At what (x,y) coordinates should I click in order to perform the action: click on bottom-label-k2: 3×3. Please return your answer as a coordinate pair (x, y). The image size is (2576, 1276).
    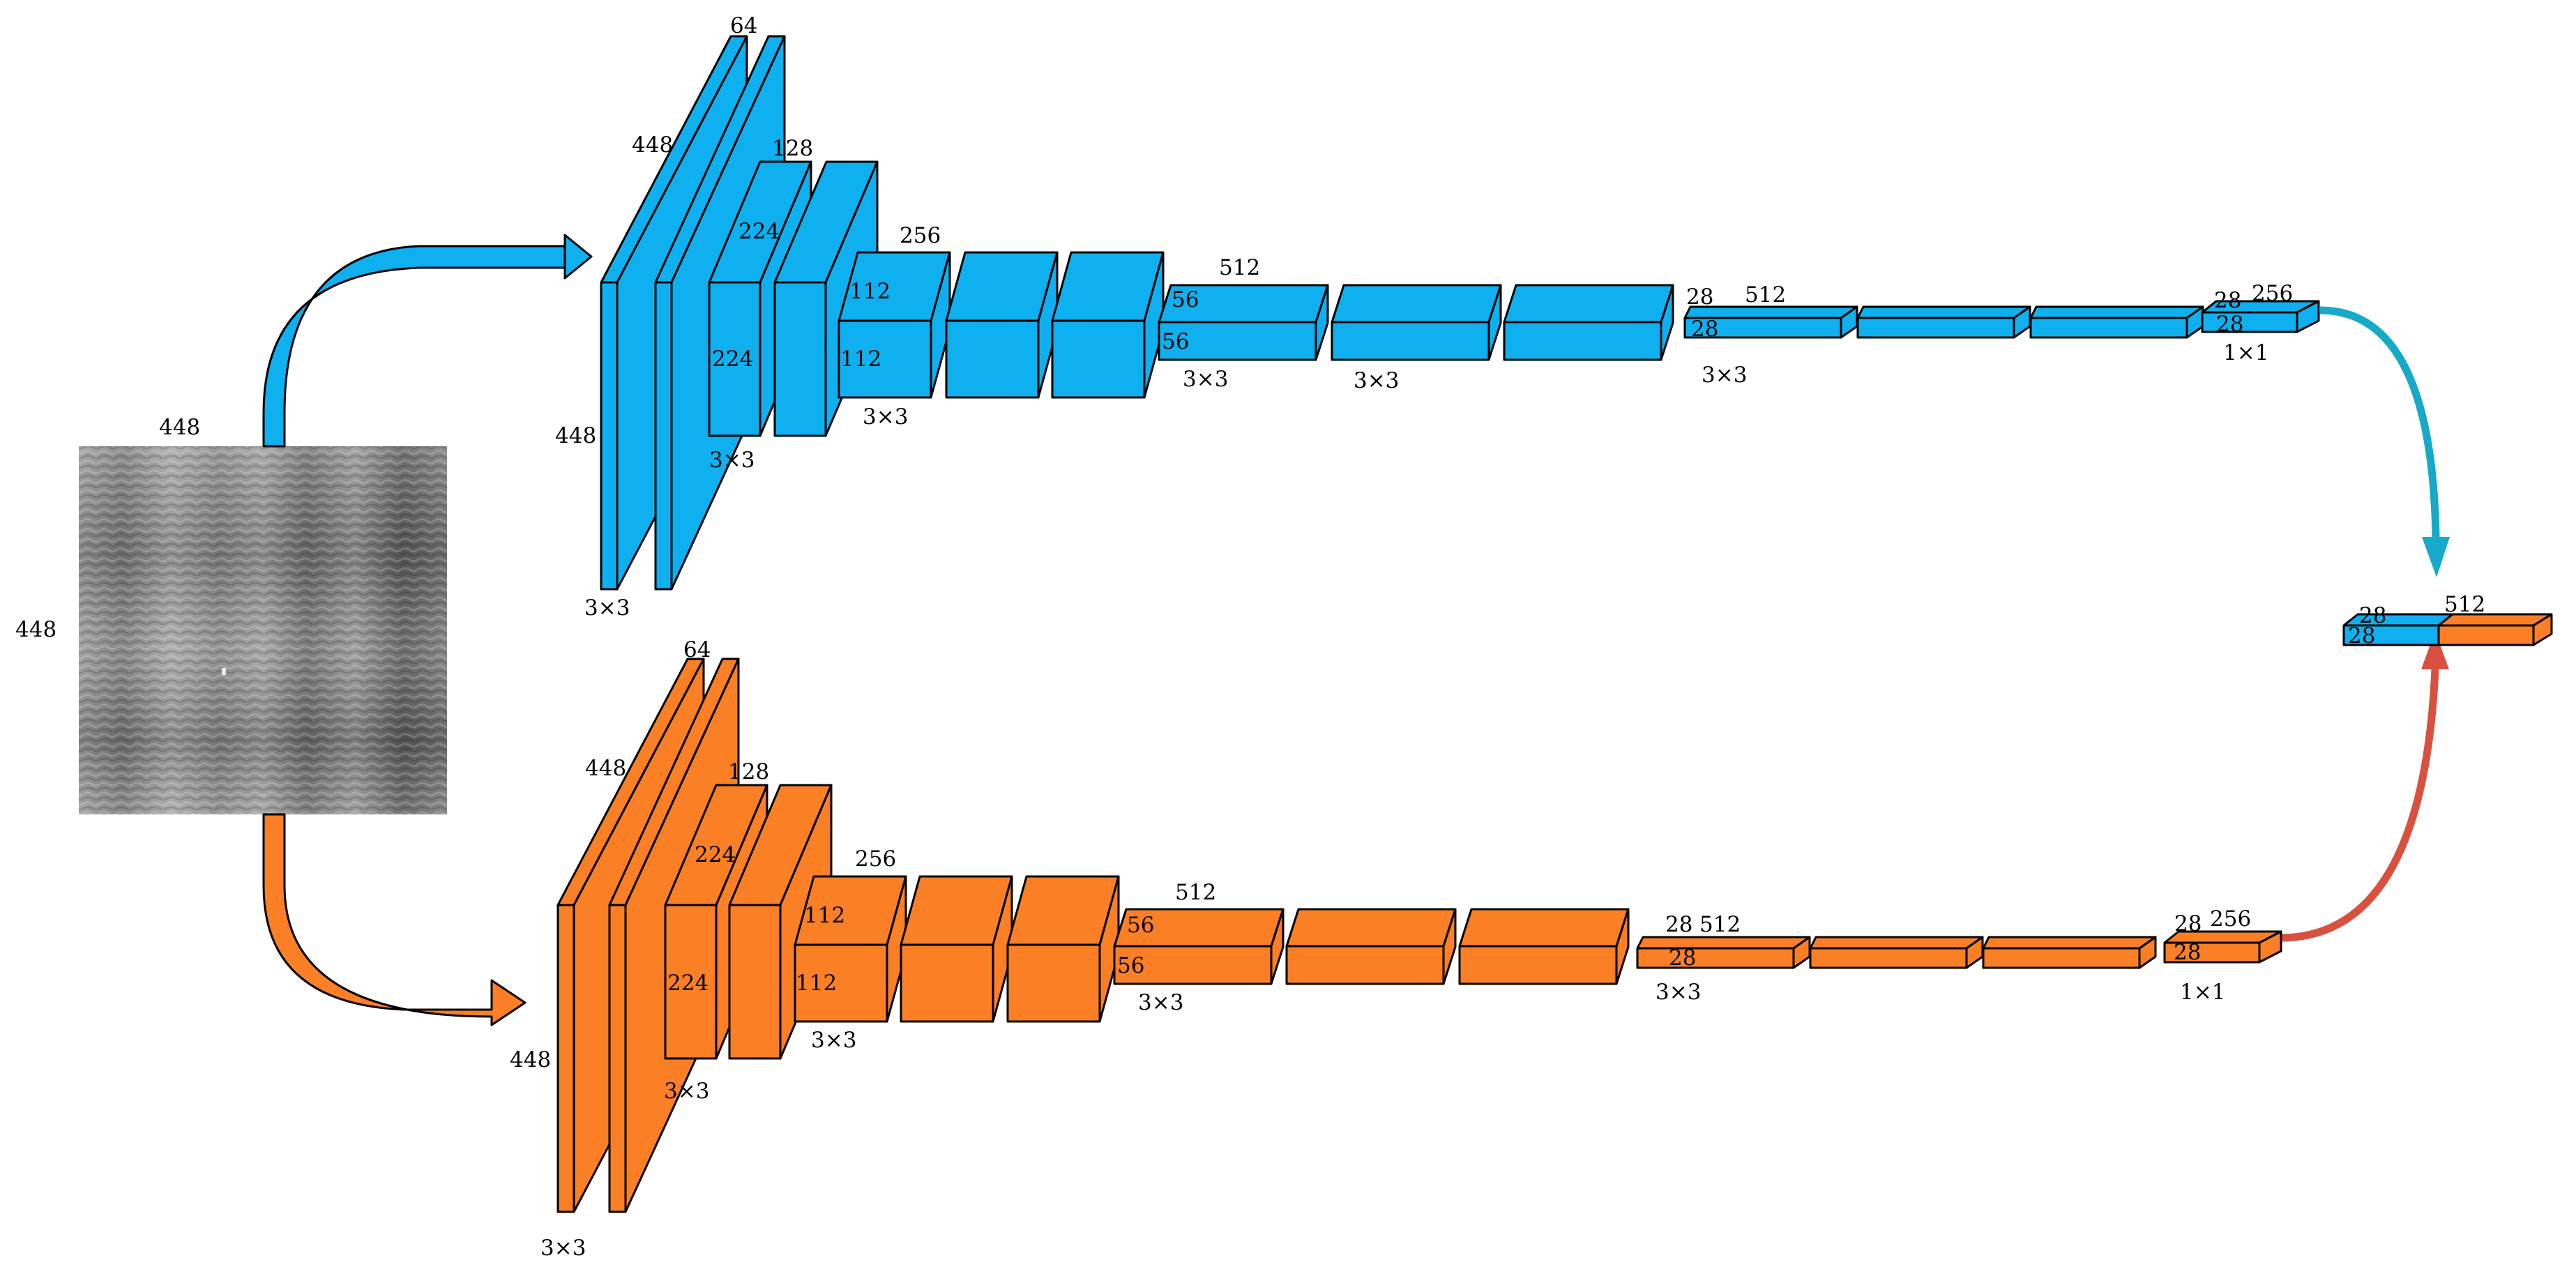
    Looking at the image, I should click on (686, 1091).